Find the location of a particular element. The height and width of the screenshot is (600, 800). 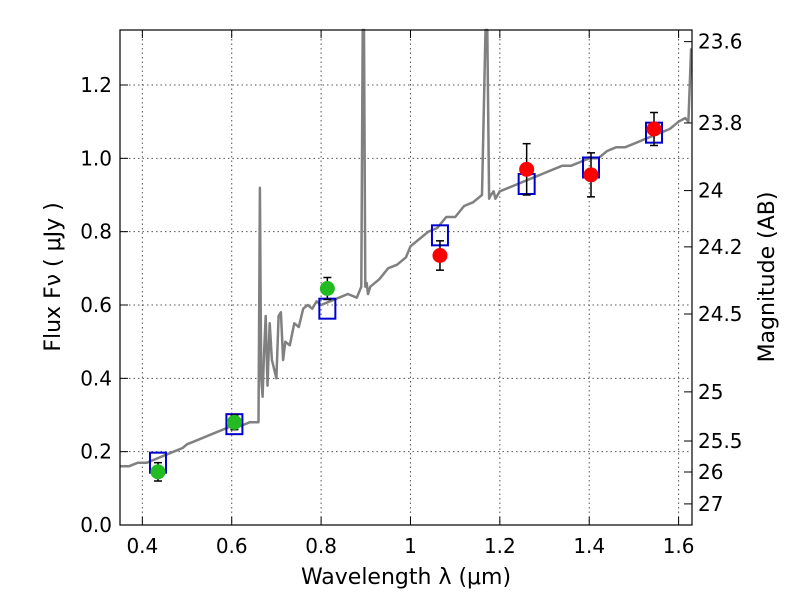

y2-tick-label: 23.8 is located at coordinates (720, 123).